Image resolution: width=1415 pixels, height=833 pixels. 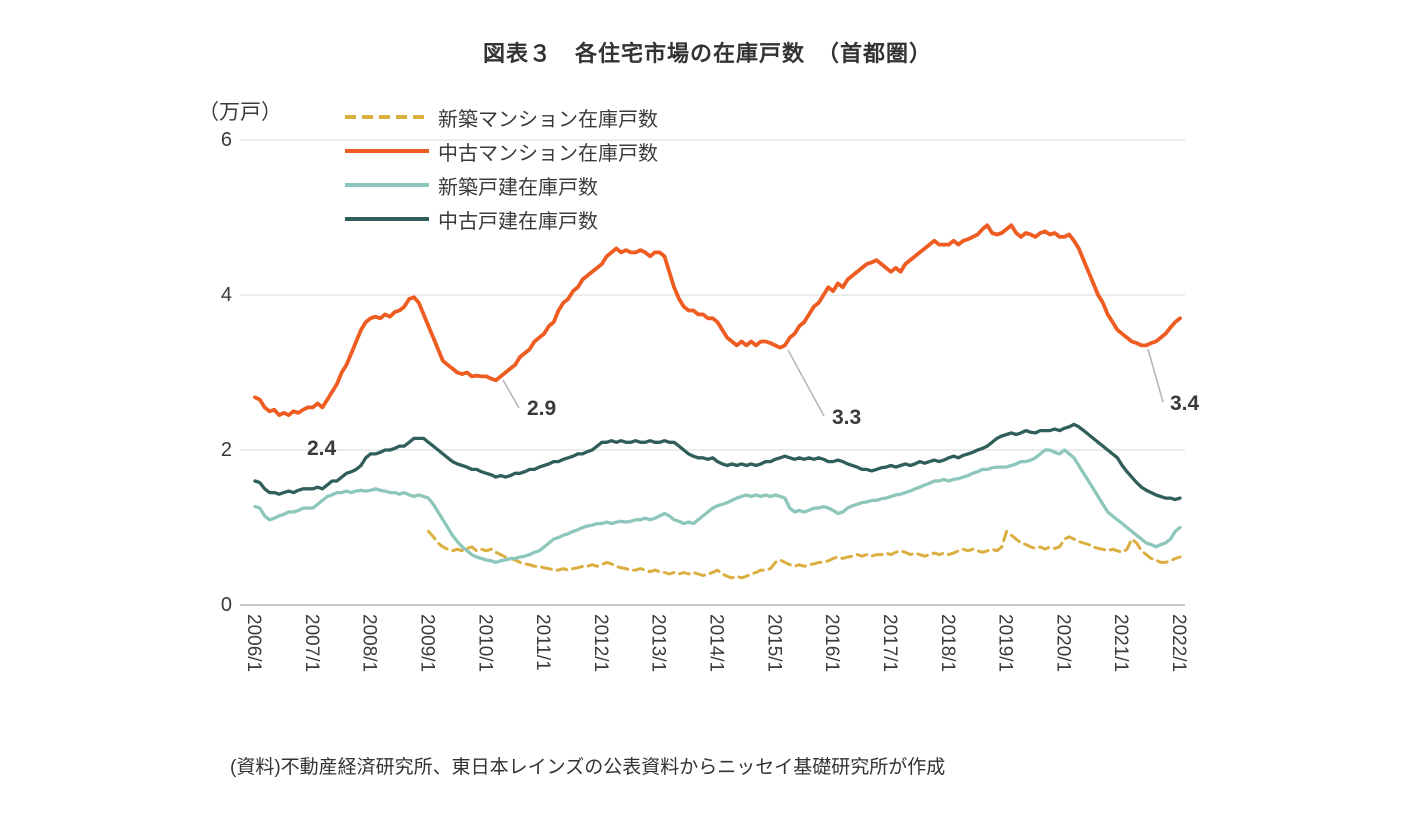 What do you see at coordinates (542, 642) in the screenshot?
I see `x-tick-label: 2011/1` at bounding box center [542, 642].